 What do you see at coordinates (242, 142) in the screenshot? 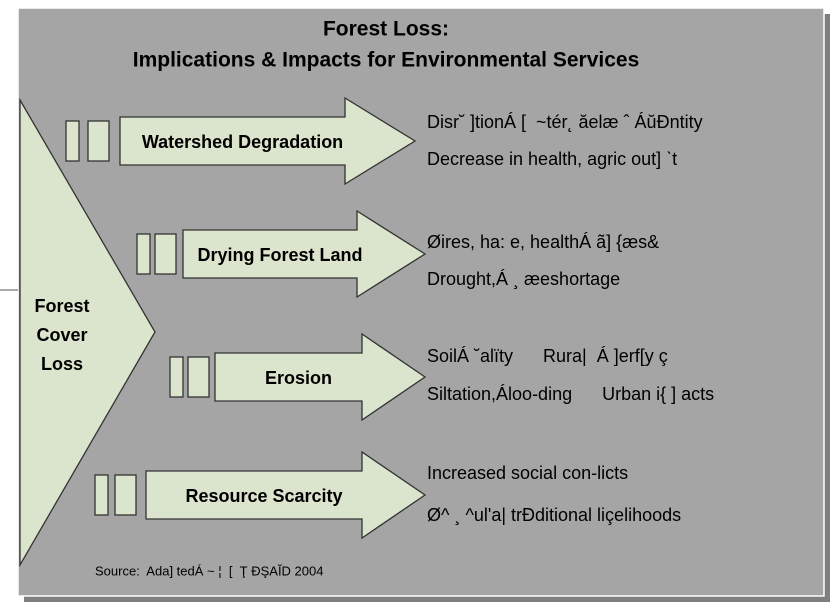
I see `impact-label: Watershed Degradation` at bounding box center [242, 142].